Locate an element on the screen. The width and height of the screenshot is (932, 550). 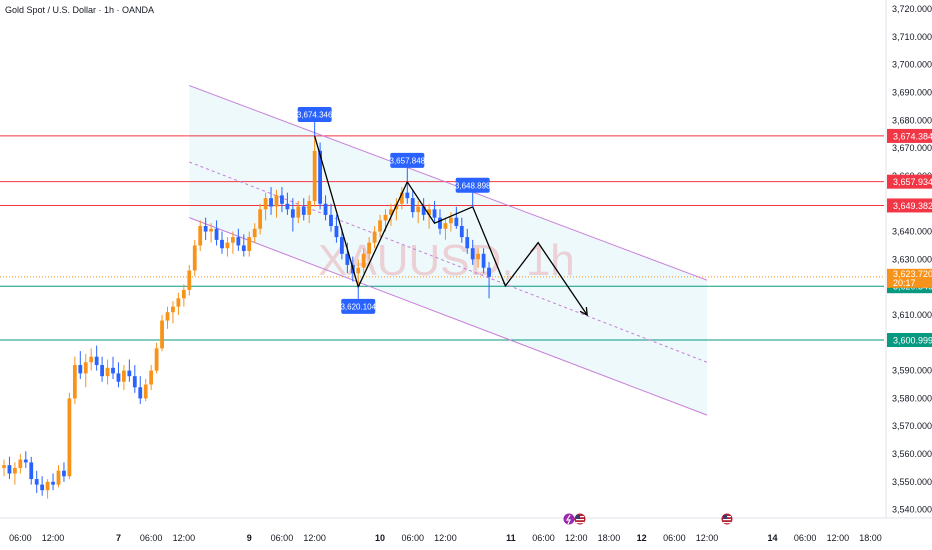
current-price-label: 3,623.720 is located at coordinates (912, 274).